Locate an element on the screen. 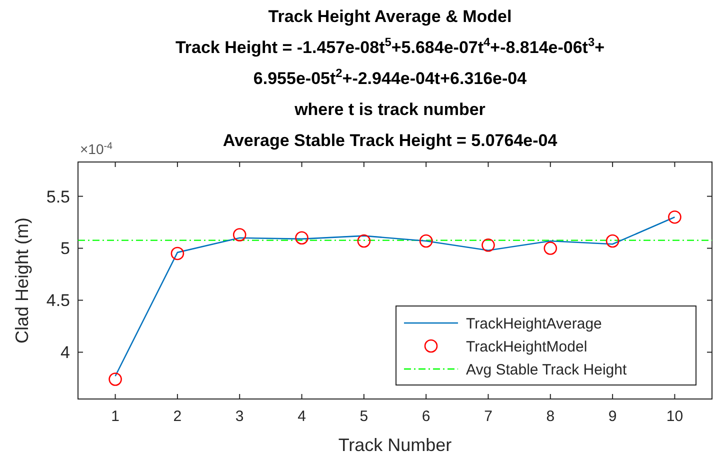  legend-label: Avg Stable Track Height is located at coordinates (547, 369).